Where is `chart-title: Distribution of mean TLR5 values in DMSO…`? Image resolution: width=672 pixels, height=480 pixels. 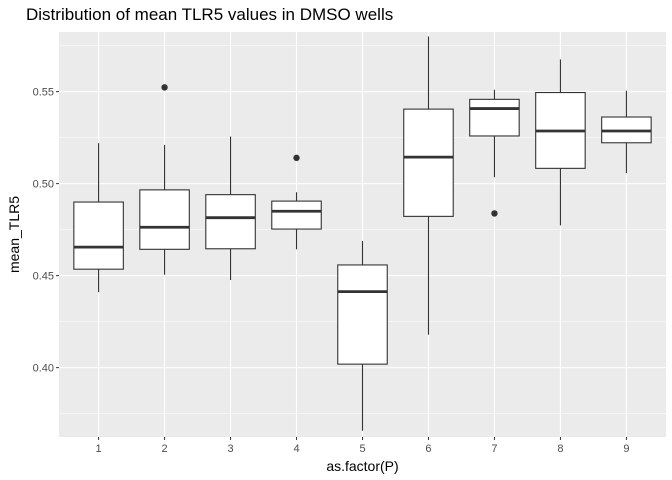 chart-title: Distribution of mean TLR5 values in DMSO… is located at coordinates (209, 14).